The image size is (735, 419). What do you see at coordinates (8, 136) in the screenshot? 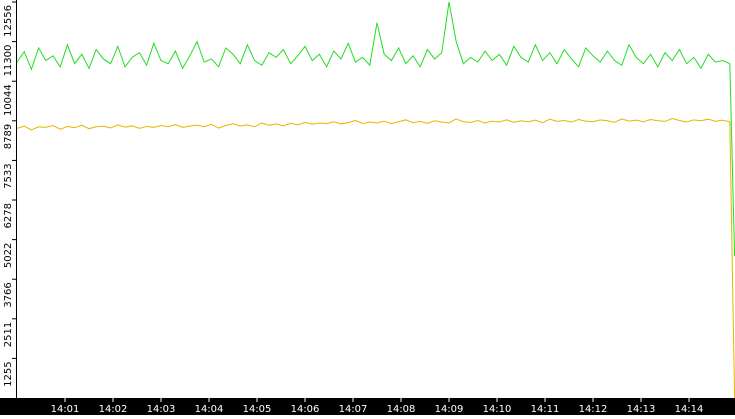
I see `y-tick-label: 8789` at bounding box center [8, 136].